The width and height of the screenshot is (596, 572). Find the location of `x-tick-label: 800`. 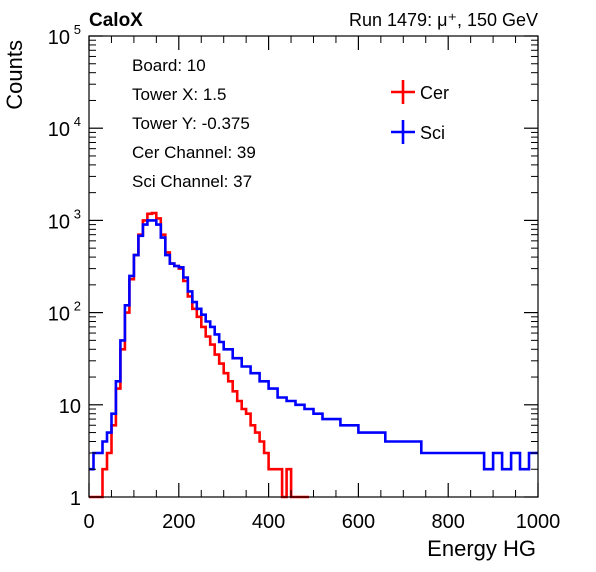

x-tick-label: 800 is located at coordinates (448, 522).